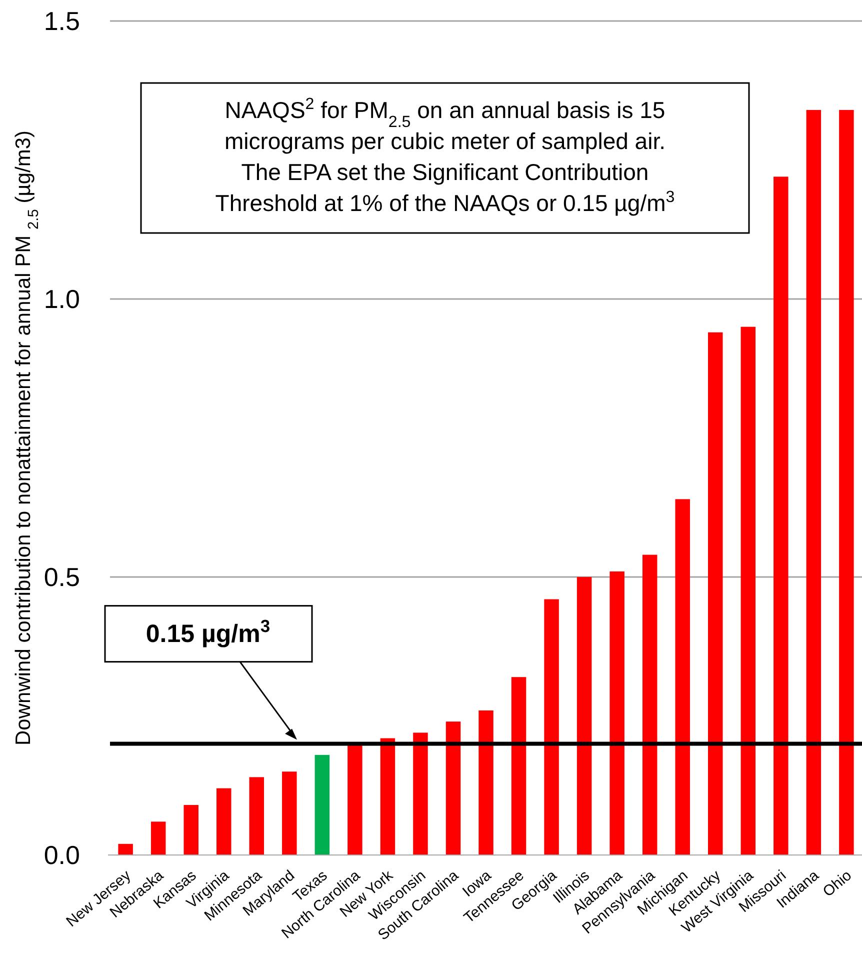 The height and width of the screenshot is (960, 862). What do you see at coordinates (208, 632) in the screenshot?
I see `ref-line-label: 0.15 µg/m$^{3}$` at bounding box center [208, 632].